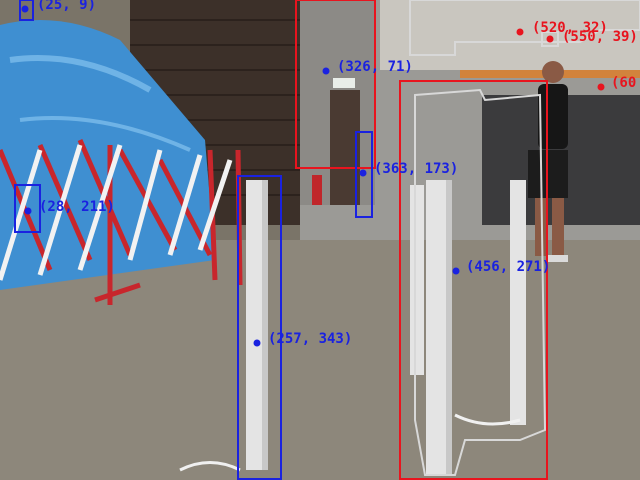 Image resolution: width=640 pixels, height=480 pixels. I want to click on ceiling-area, so click(510, 35).